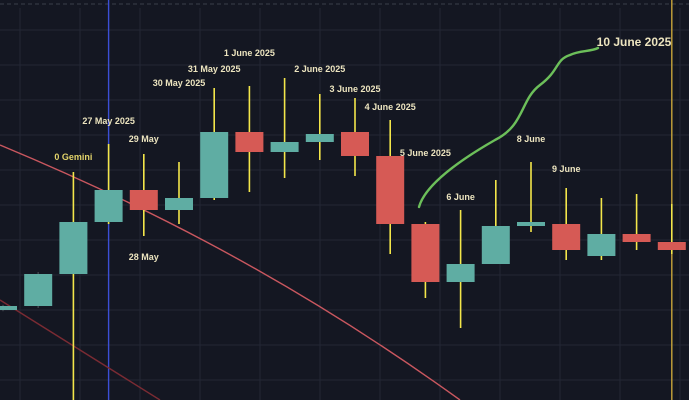  What do you see at coordinates (108, 121) in the screenshot?
I see `annotation-label: 27 May 2025` at bounding box center [108, 121].